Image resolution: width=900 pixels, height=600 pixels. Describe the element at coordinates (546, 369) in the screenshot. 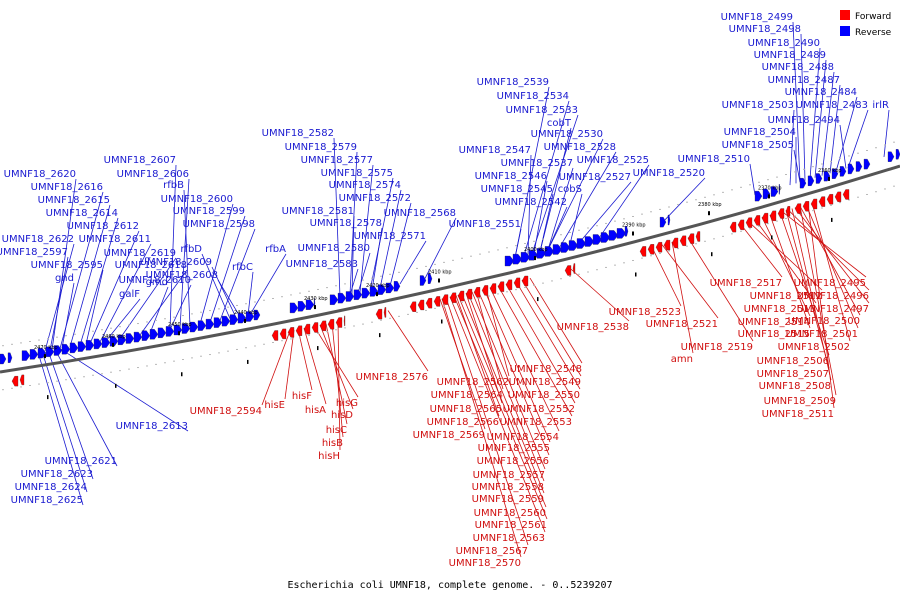

I see `forward-gene-label: UMNF18_2548` at that location.